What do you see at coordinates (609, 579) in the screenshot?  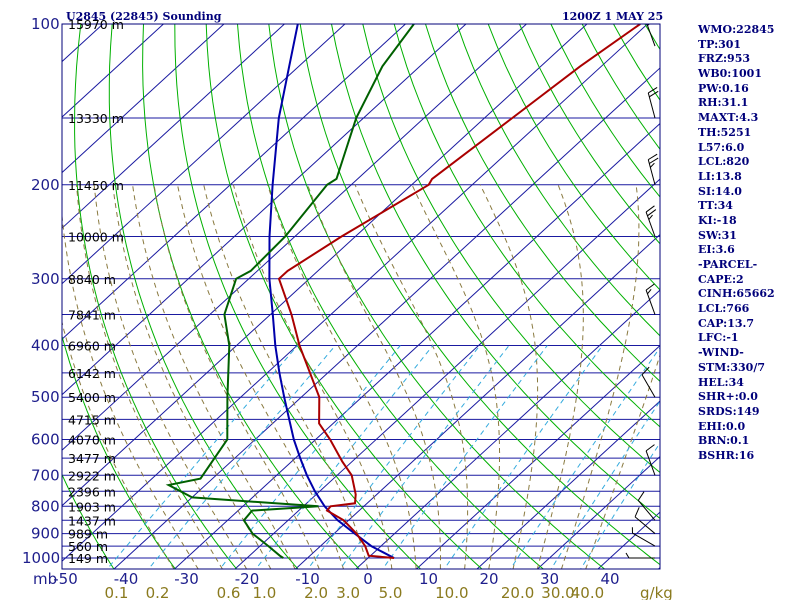 I see `temperature-tick-label: 40` at bounding box center [609, 579].